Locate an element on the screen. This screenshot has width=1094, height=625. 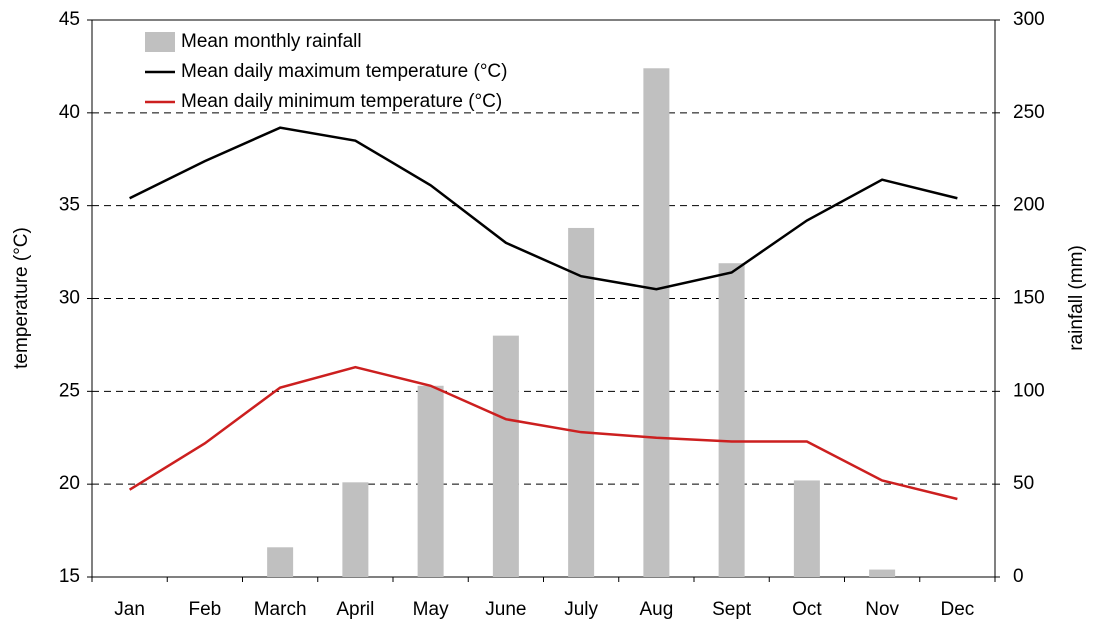
y2-tick-label: 250 is located at coordinates (1029, 112).